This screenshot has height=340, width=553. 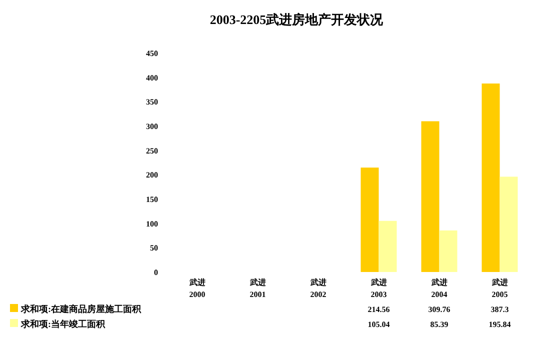 What do you see at coordinates (197, 288) in the screenshot?
I see `x-tick-label: 武进 2000` at bounding box center [197, 288].